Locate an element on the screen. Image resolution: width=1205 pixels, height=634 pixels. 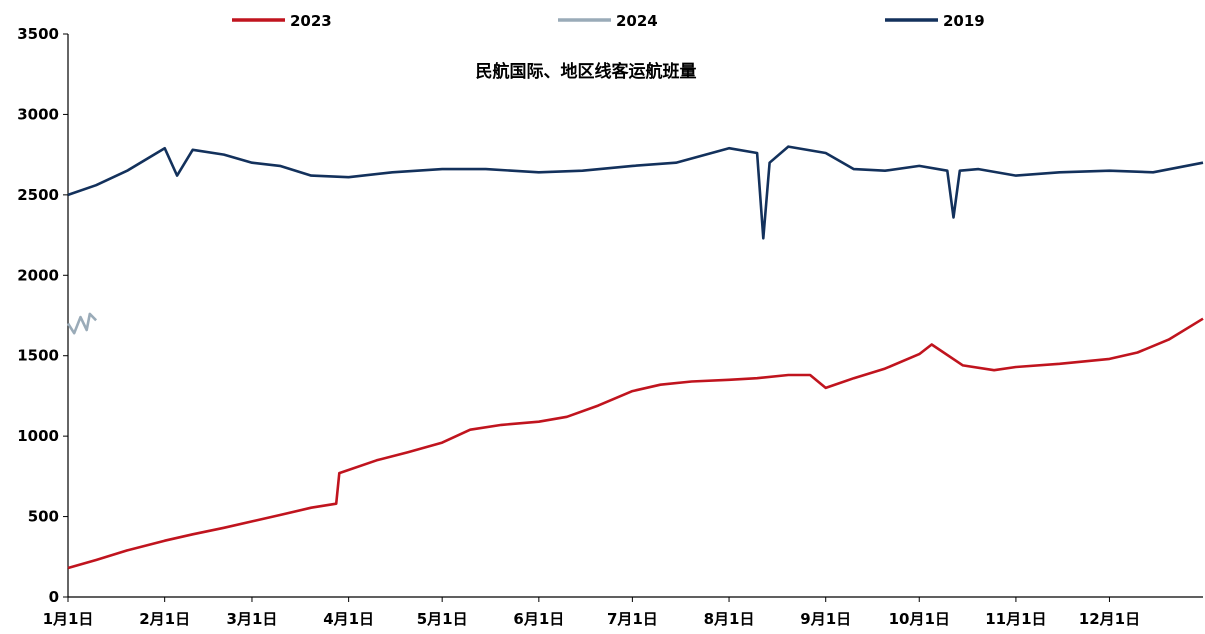
y-tick-label: 1500 is located at coordinates (38, 356).